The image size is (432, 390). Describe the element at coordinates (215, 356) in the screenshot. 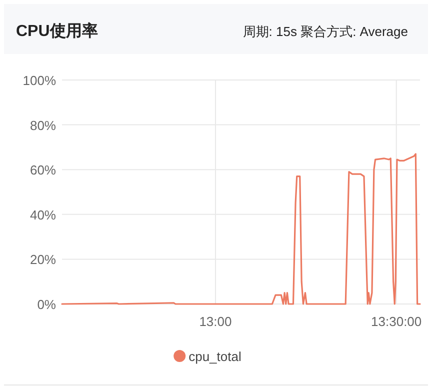

I see `legend-label: cpu_total` at that location.